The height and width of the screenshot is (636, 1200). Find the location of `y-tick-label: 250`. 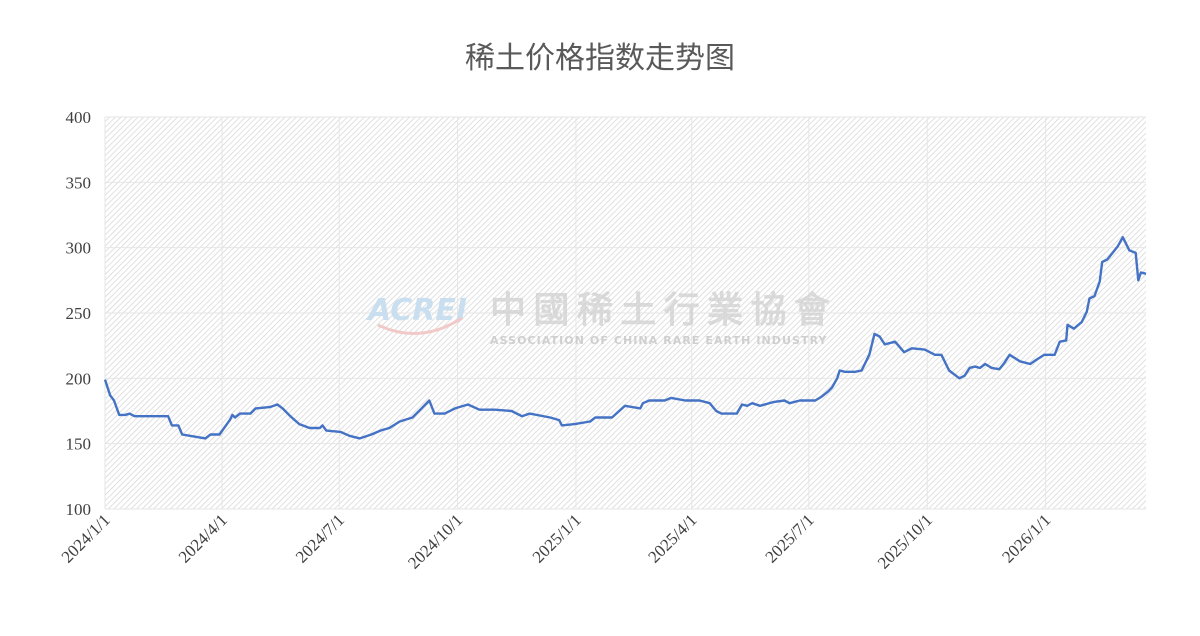

y-tick-label: 250 is located at coordinates (79, 313).